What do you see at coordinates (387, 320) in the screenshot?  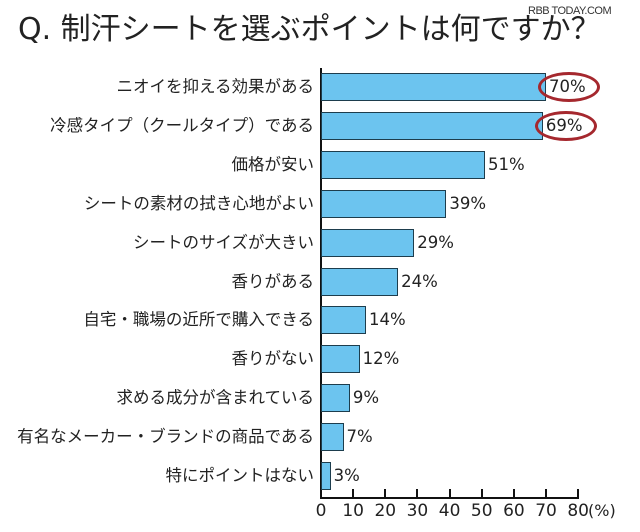 I see `value-label: 14%` at bounding box center [387, 320].